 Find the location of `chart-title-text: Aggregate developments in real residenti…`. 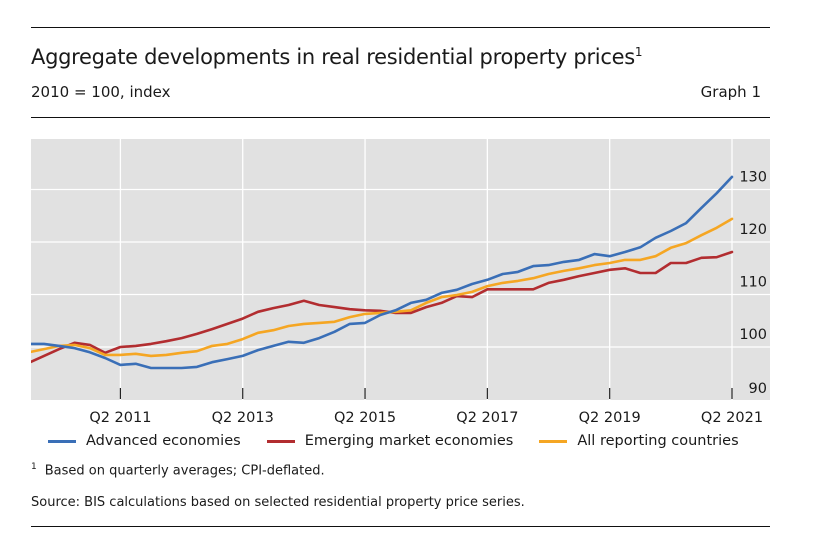

chart-title-text: Aggregate developments in real residenti… is located at coordinates (333, 57).